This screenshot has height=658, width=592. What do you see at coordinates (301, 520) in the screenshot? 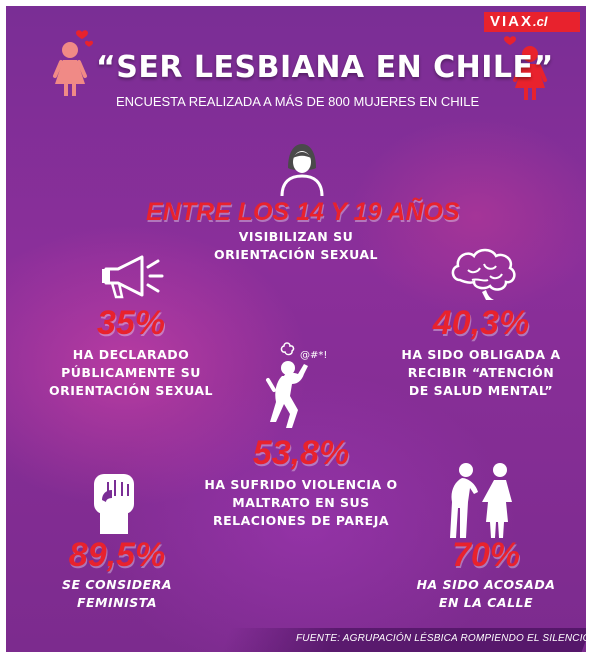
I see `violence-caption-line-3: RELACIONES DE PAREJA` at bounding box center [301, 520].